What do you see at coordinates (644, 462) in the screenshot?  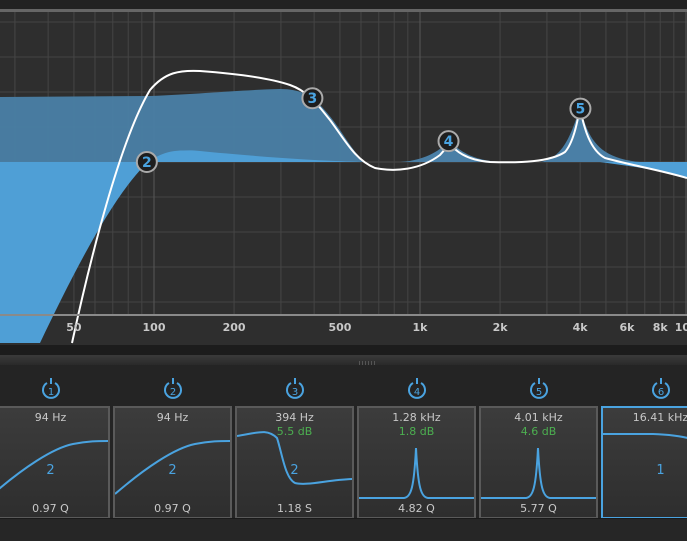 I see `band-card: 16.41 kHz 1` at bounding box center [644, 462].